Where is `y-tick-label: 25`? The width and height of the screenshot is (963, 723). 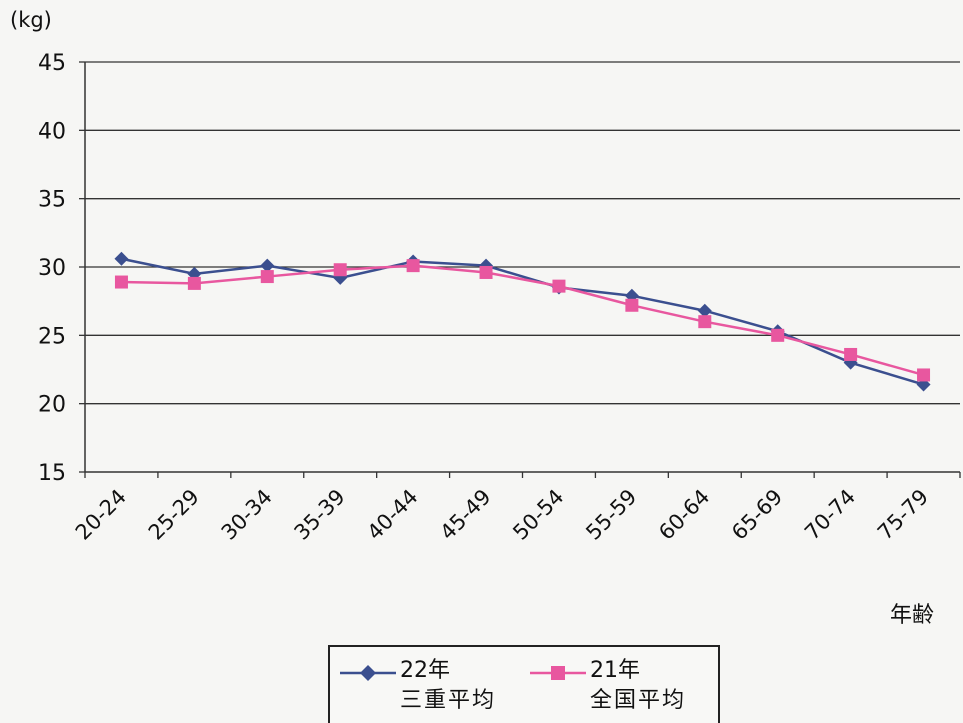
y-tick-label: 25 is located at coordinates (52, 336).